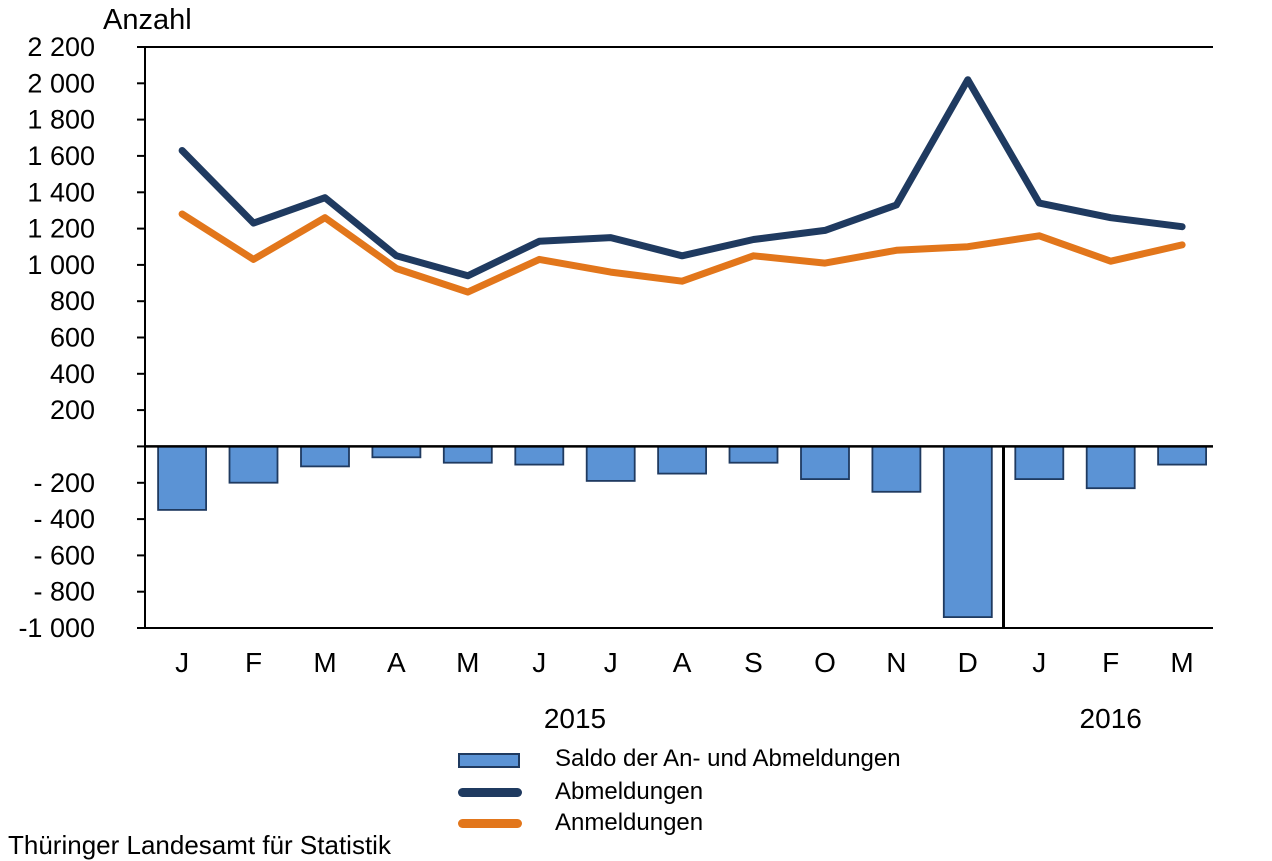 This screenshot has height=861, width=1272. I want to click on y-tick-label: 600, so click(72, 338).